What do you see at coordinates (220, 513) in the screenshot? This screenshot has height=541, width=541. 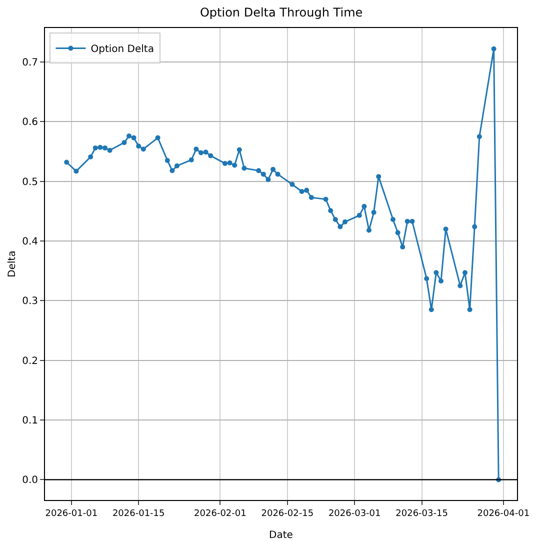 I see `x-tick-label: 2026-02-01` at bounding box center [220, 513].